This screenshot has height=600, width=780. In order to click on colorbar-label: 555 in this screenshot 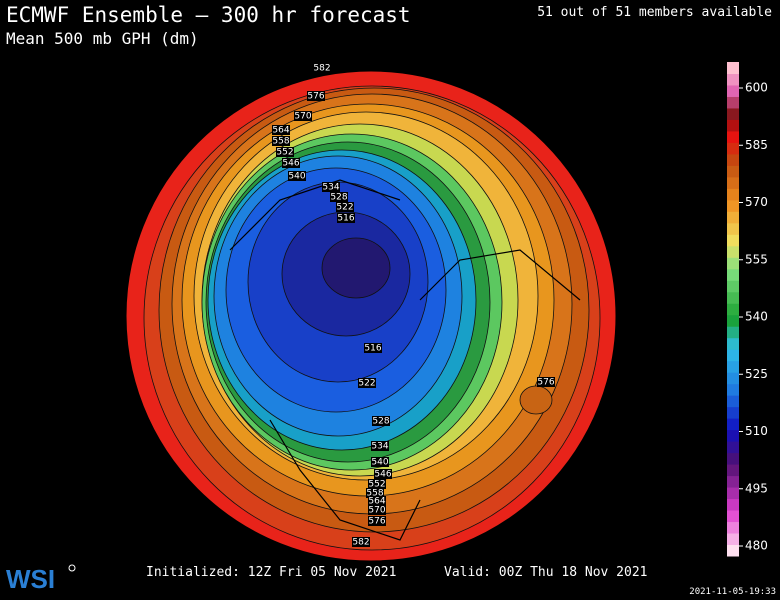, I will do `click(756, 259)`.